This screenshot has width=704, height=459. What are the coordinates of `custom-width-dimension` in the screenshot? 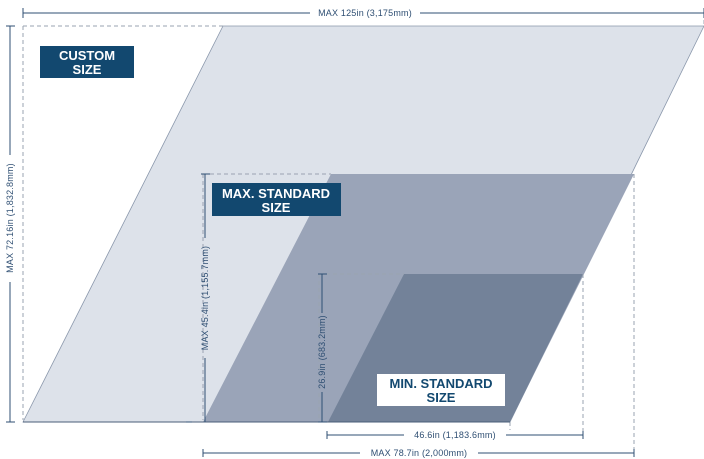 It's located at (363, 13).